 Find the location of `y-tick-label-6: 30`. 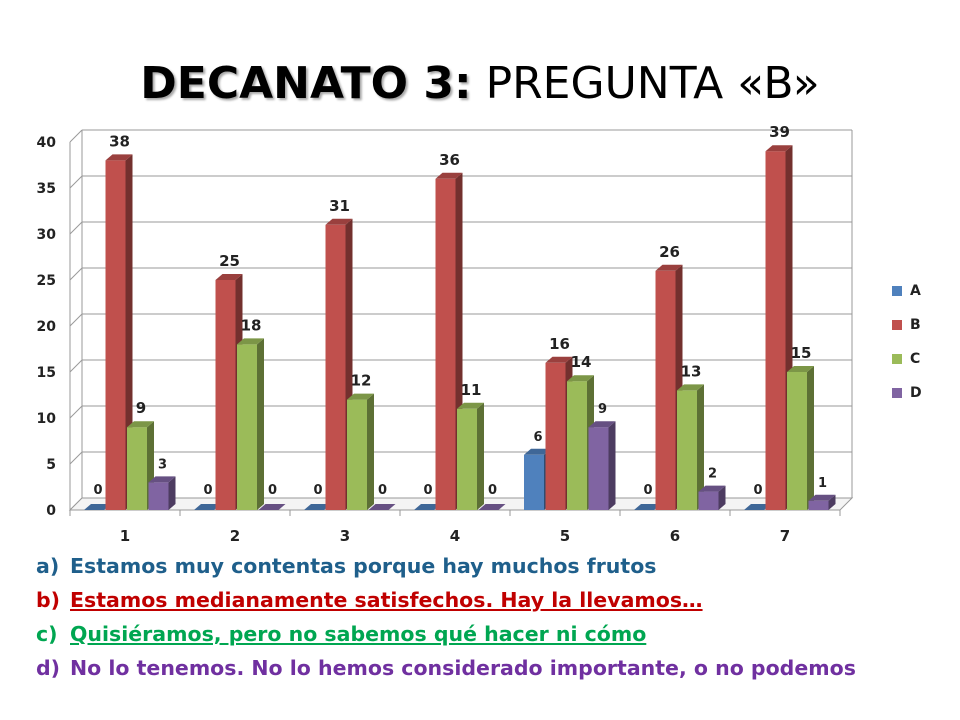

y-tick-label-6: 30 is located at coordinates (47, 235).